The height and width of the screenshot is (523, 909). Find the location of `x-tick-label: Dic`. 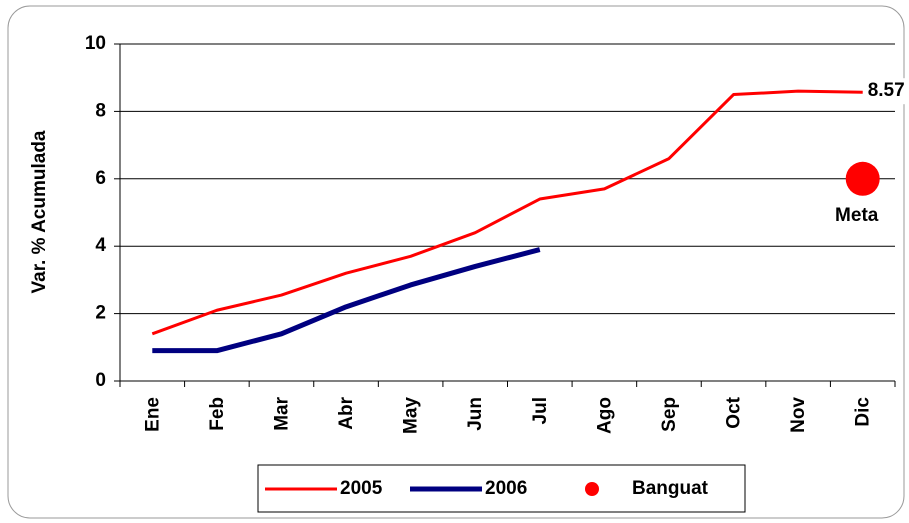

x-tick-label: Dic is located at coordinates (863, 412).